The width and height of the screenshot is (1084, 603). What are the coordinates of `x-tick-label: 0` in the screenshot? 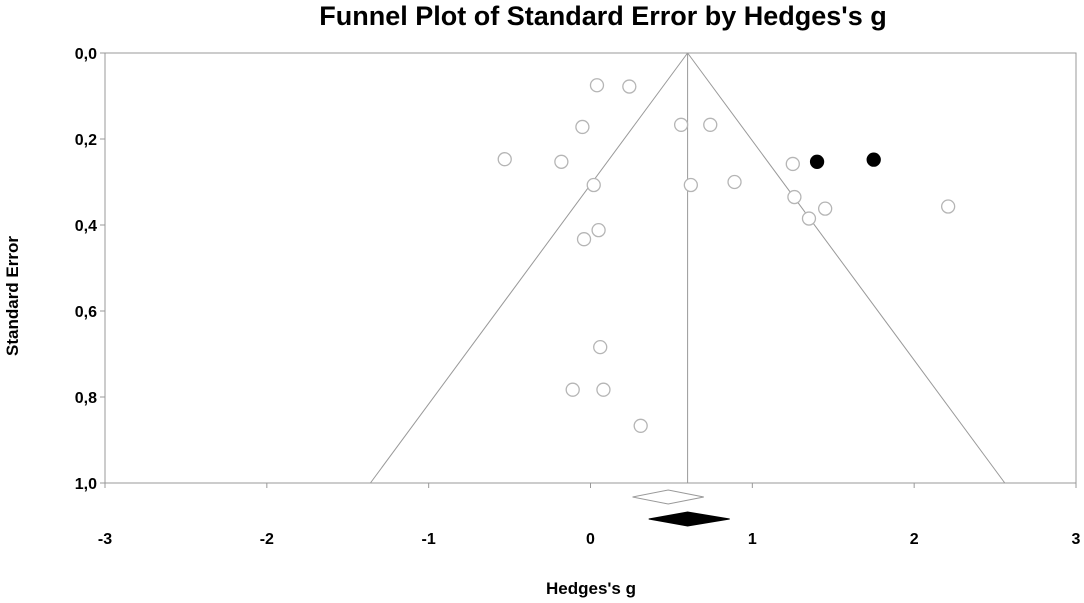 It's located at (590, 539).